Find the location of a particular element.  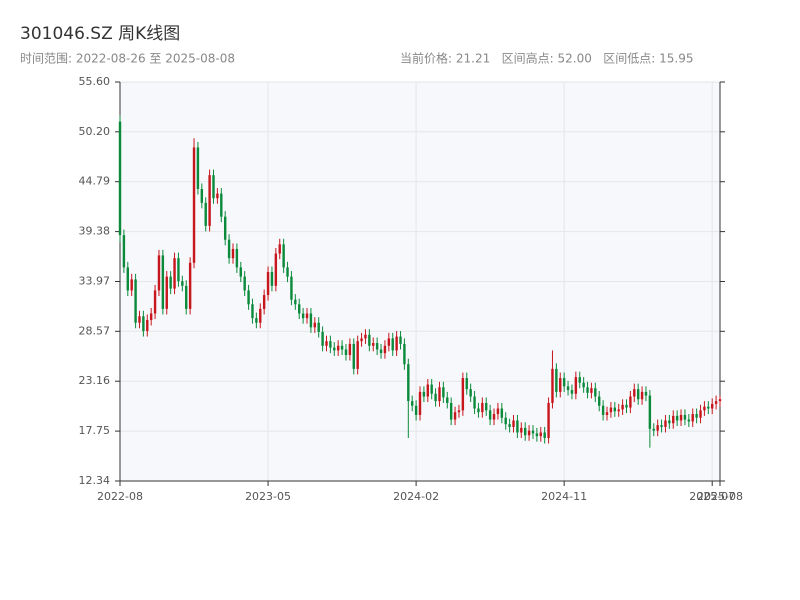

chart-title: 301046.SZ 周K线图 is located at coordinates (100, 34).